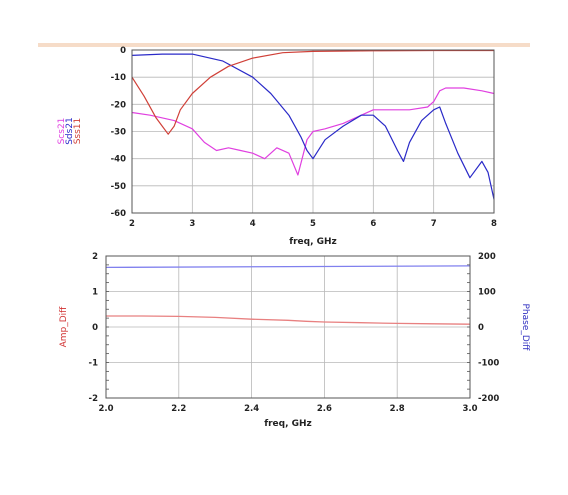  What do you see at coordinates (70, 131) in the screenshot?
I see `legend-entry-sds21: Sds21` at bounding box center [70, 131].